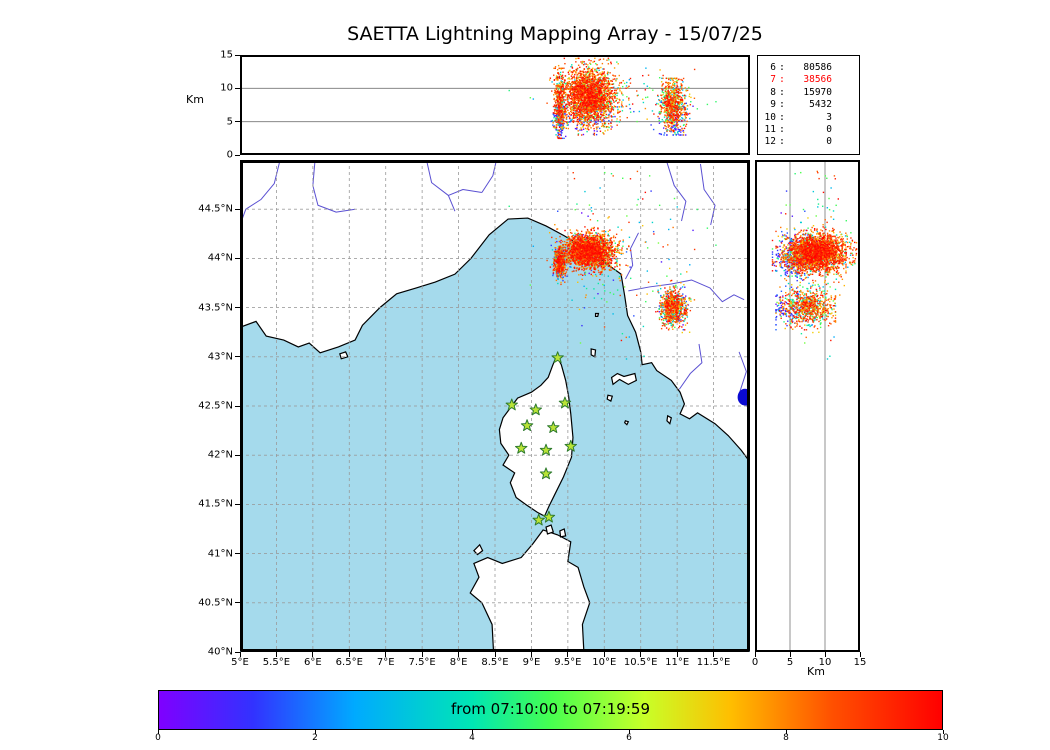 This screenshot has width=1050, height=750. I want to click on lon-tick-label: 11°E, so click(677, 662).